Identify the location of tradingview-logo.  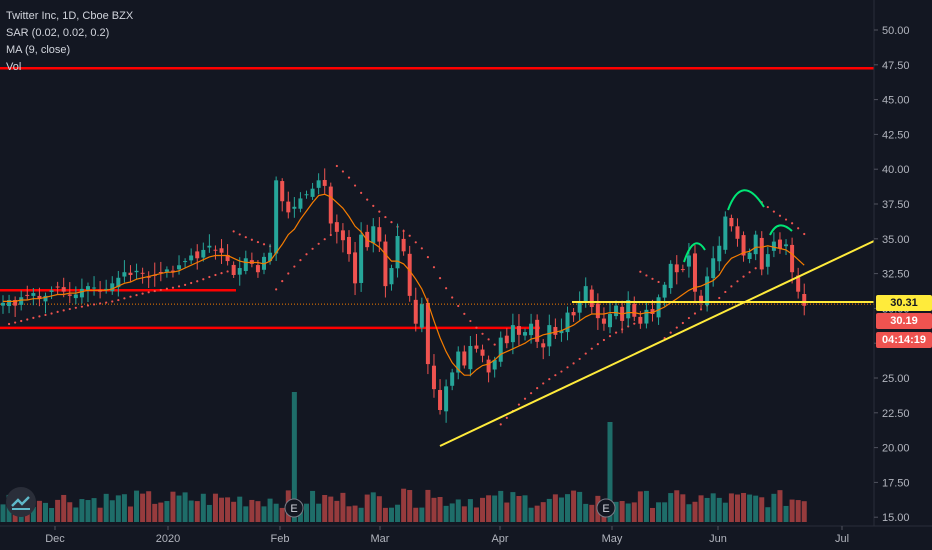
(21, 502).